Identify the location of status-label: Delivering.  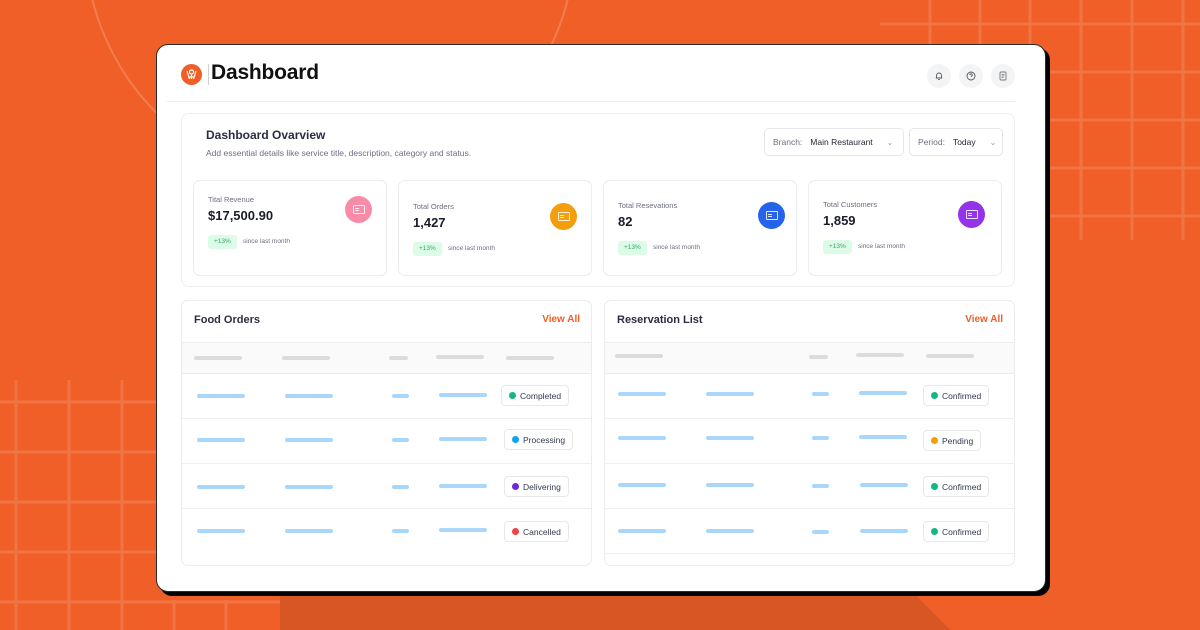
(542, 486).